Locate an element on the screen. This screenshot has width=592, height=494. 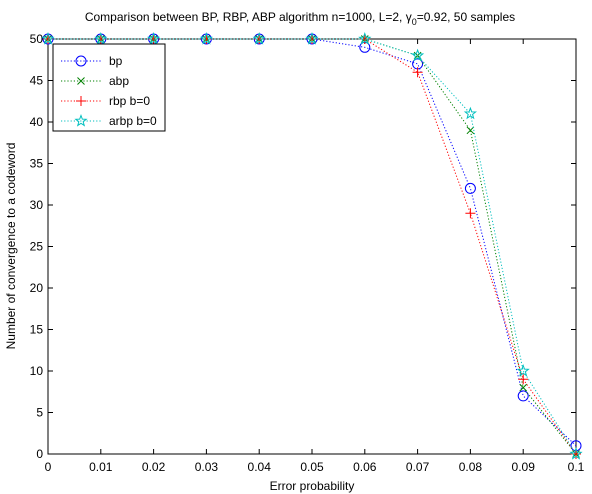
y-tick-label: 5 is located at coordinates (39, 413).